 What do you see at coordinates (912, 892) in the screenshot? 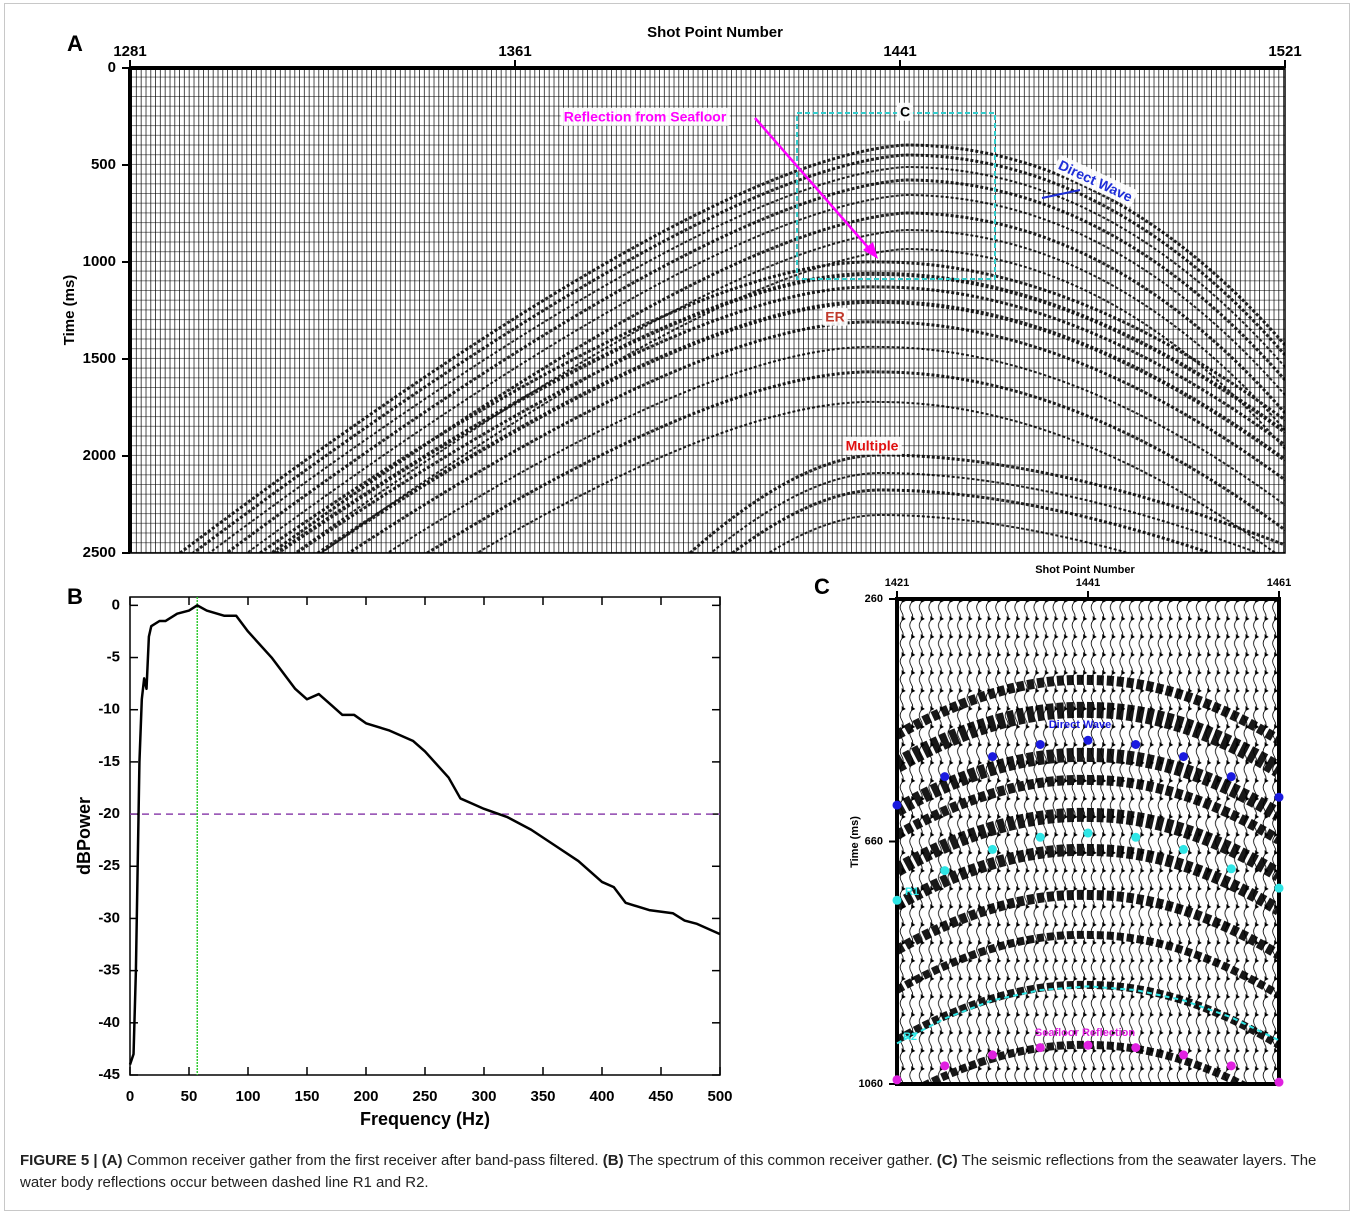
I see `pick-label: R1` at bounding box center [912, 892].